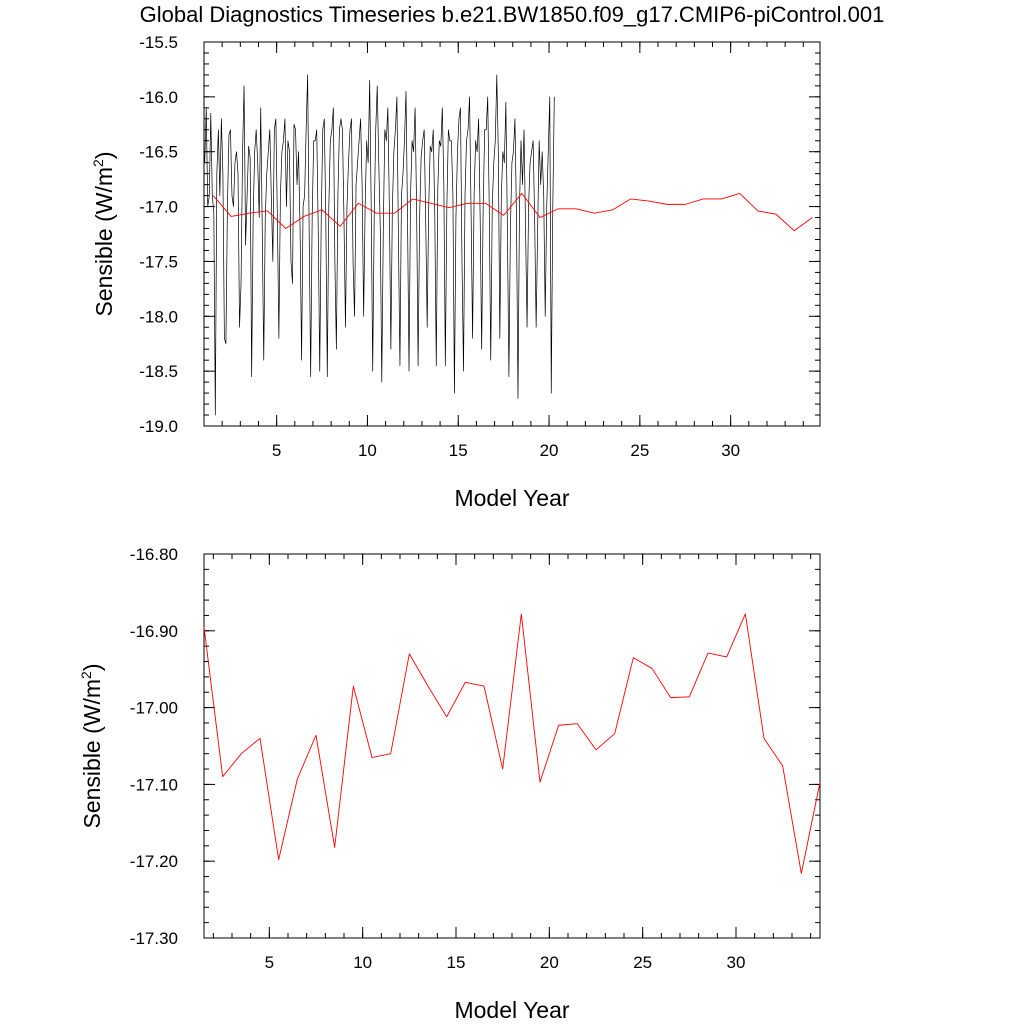 The height and width of the screenshot is (1024, 1024). I want to click on y-tick-label: -18.0, so click(158, 316).